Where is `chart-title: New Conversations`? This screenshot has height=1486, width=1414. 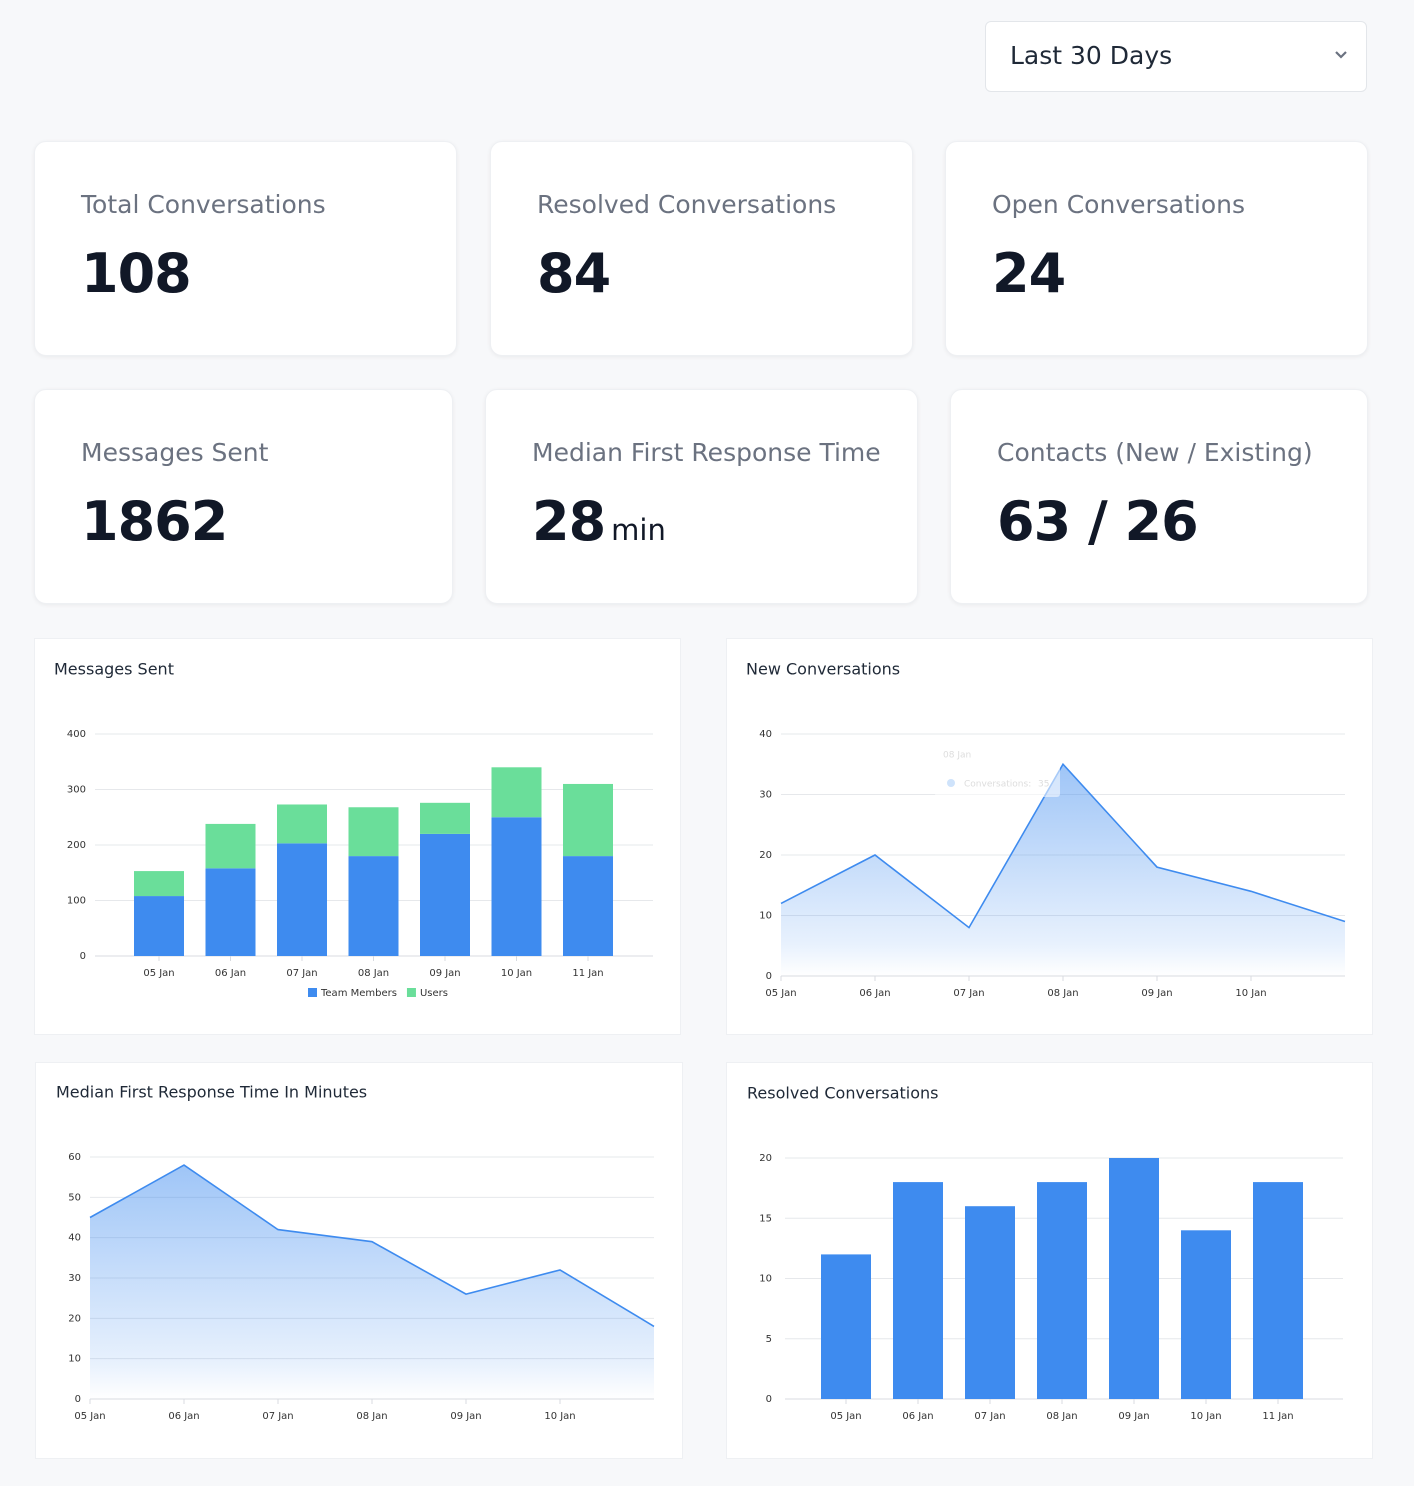 chart-title: New Conversations is located at coordinates (823, 669).